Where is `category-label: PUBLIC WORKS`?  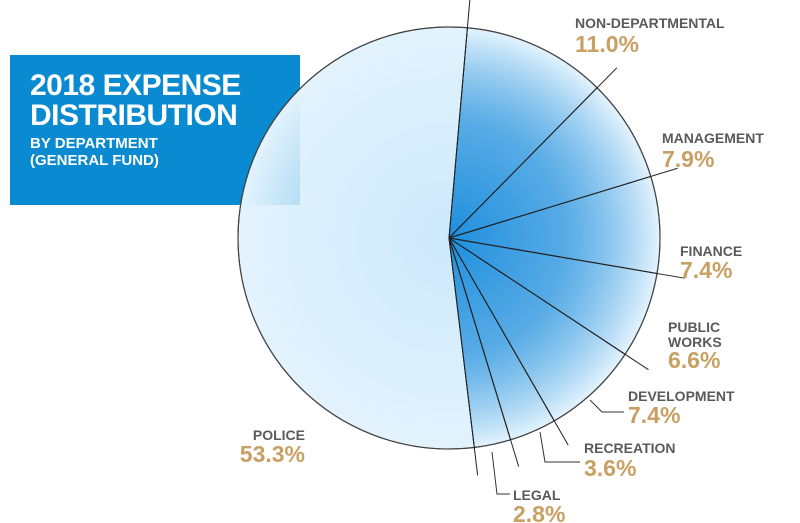 category-label: PUBLIC WORKS is located at coordinates (695, 334).